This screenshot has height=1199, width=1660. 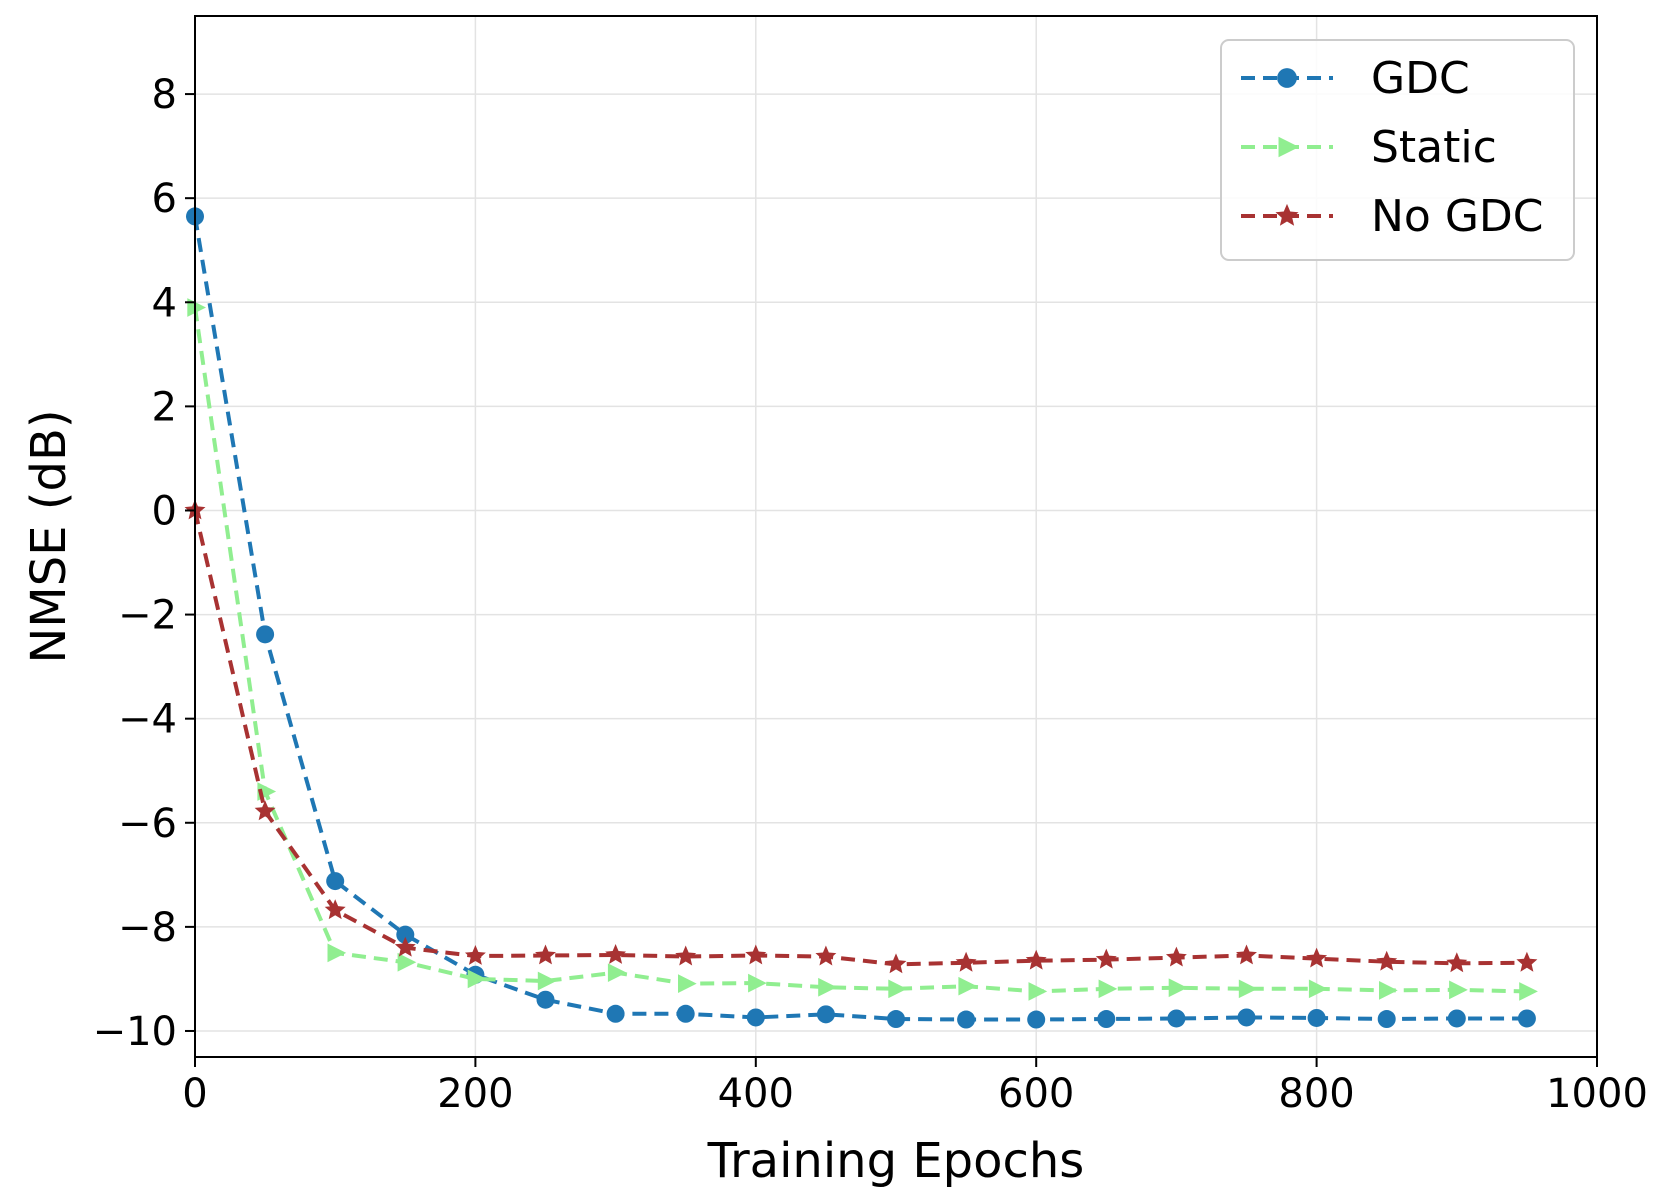 What do you see at coordinates (896, 1161) in the screenshot?
I see `x-axis-title: Training Epochs` at bounding box center [896, 1161].